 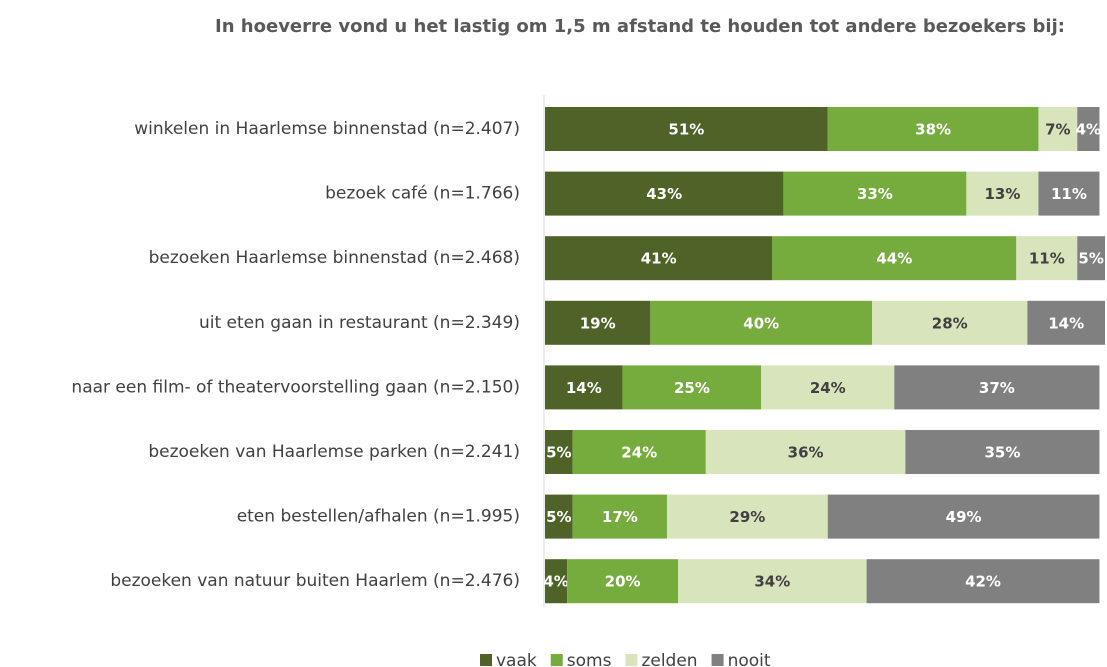 What do you see at coordinates (334, 258) in the screenshot?
I see `category-label: bezoeken Haarlemse binnenstad (n=2.468)` at bounding box center [334, 258].